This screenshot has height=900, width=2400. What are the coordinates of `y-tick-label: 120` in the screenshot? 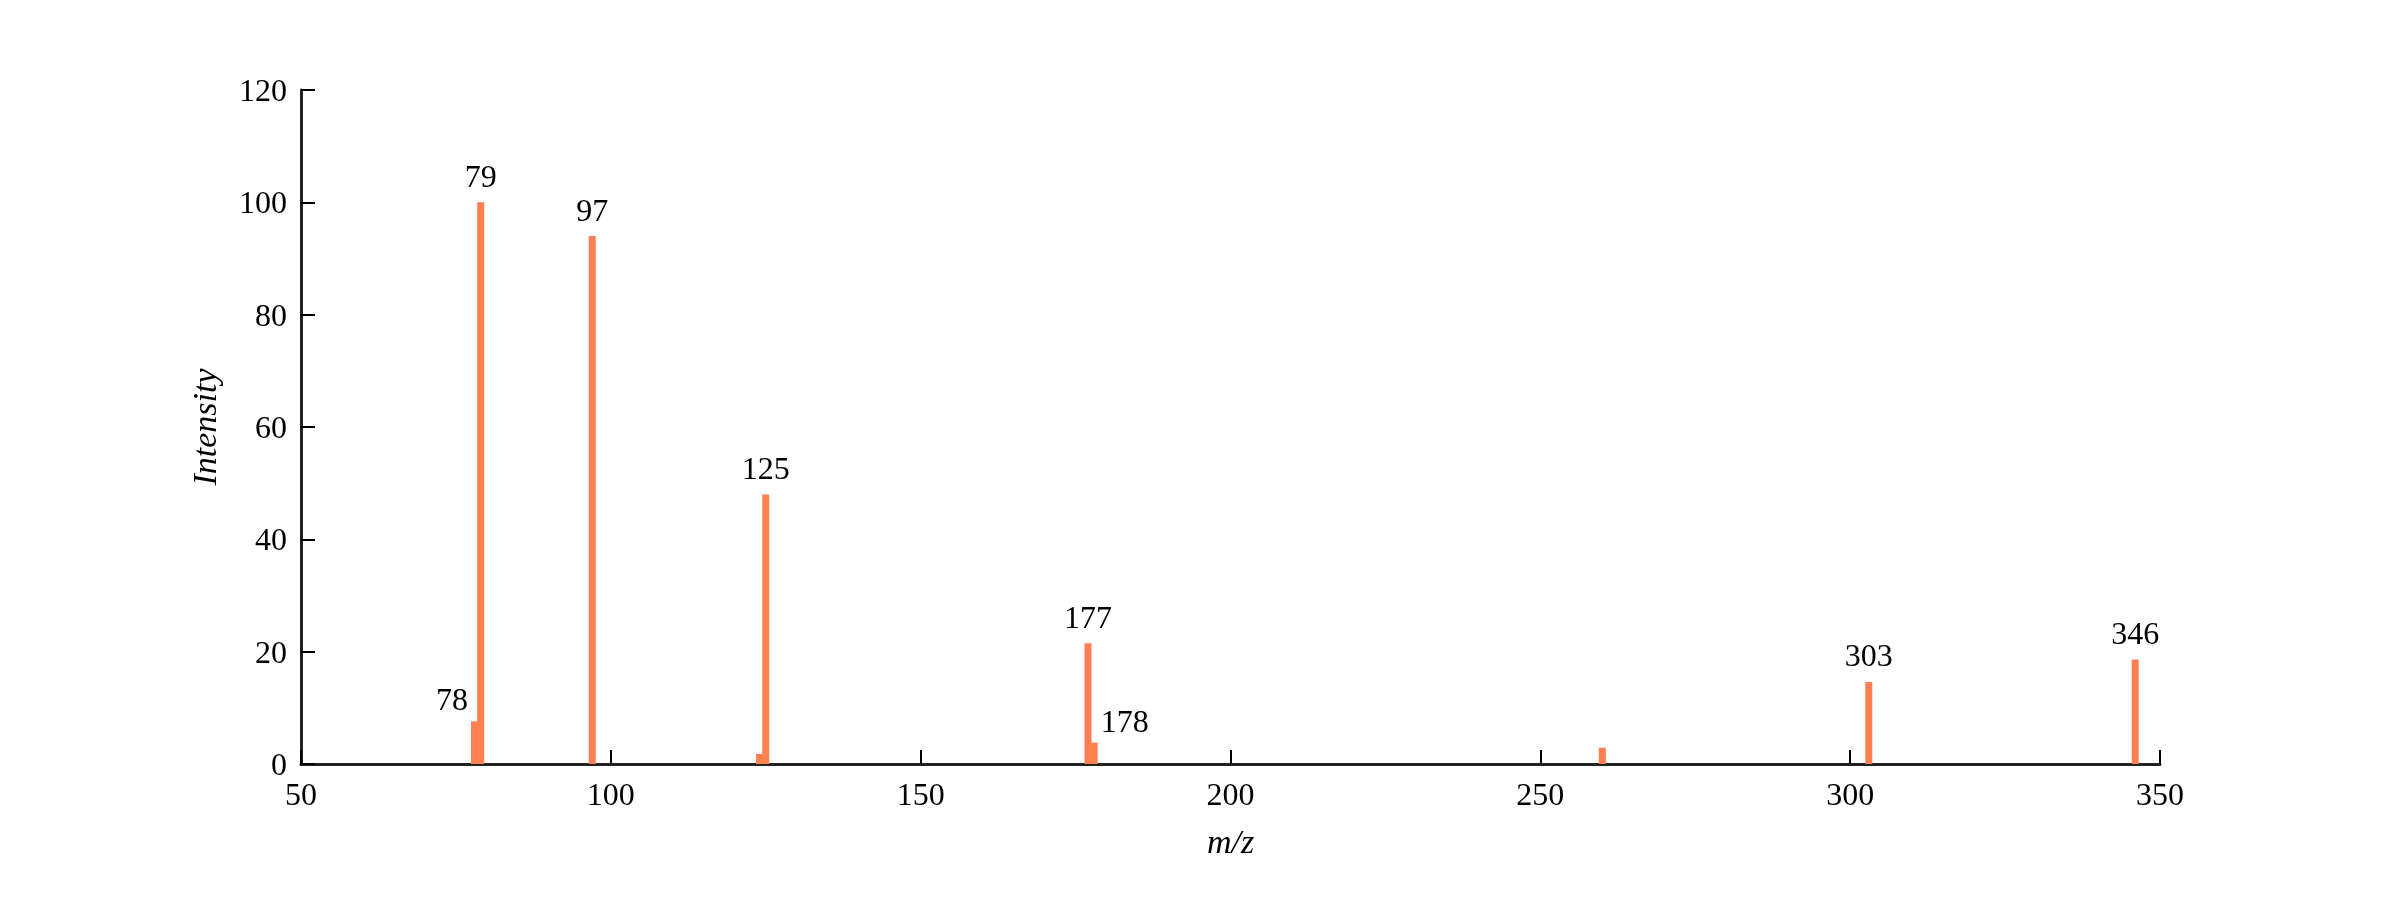 It's located at (263, 90).